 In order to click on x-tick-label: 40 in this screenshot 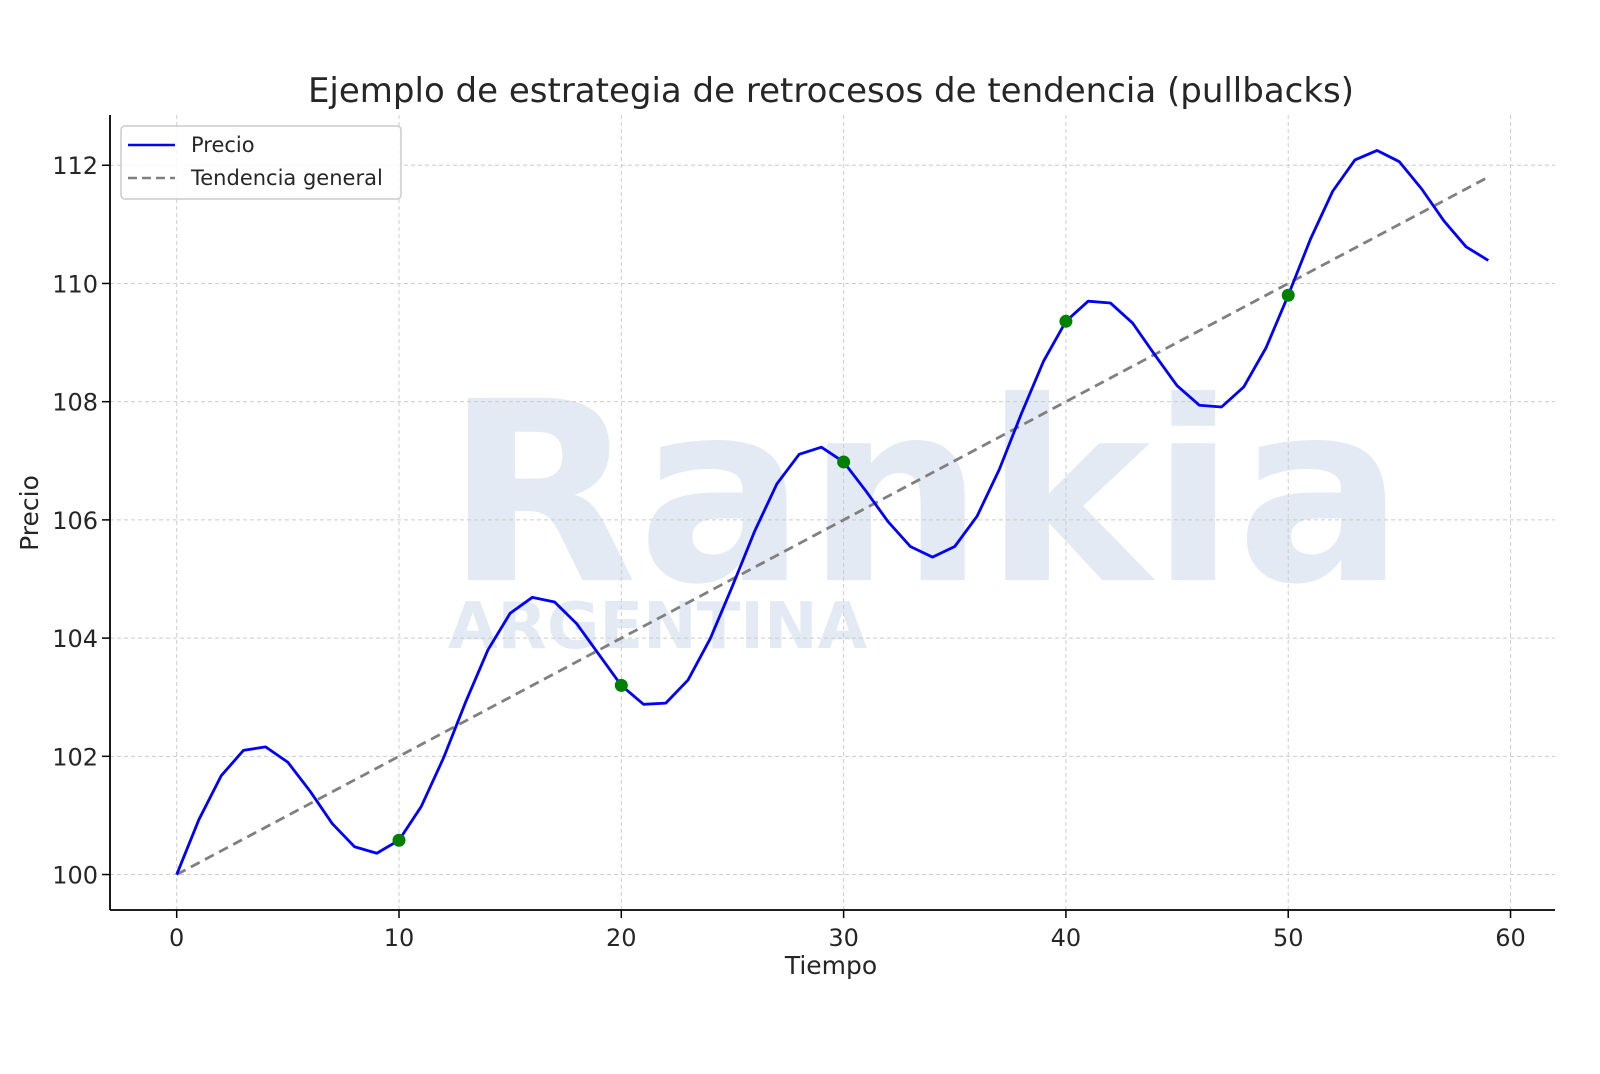, I will do `click(1066, 938)`.